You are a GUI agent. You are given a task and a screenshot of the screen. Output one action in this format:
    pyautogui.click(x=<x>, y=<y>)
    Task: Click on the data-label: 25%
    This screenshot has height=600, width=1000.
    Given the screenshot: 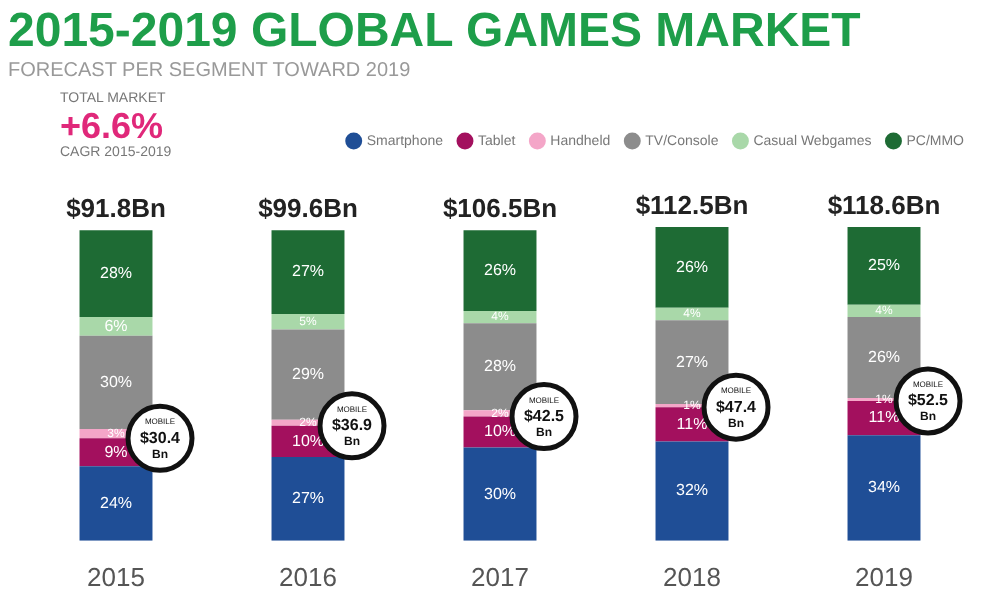 What is the action you would take?
    pyautogui.click(x=884, y=265)
    